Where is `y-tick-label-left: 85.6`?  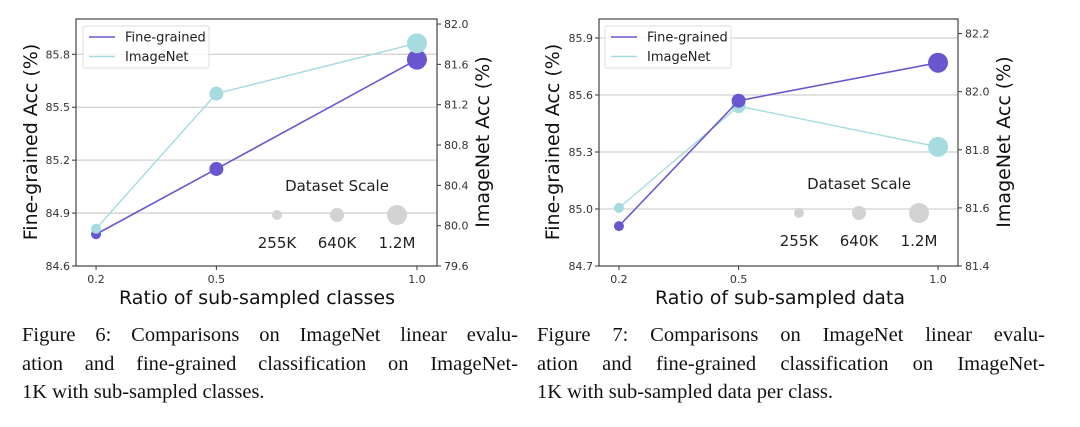 y-tick-label-left: 85.6 is located at coordinates (581, 95).